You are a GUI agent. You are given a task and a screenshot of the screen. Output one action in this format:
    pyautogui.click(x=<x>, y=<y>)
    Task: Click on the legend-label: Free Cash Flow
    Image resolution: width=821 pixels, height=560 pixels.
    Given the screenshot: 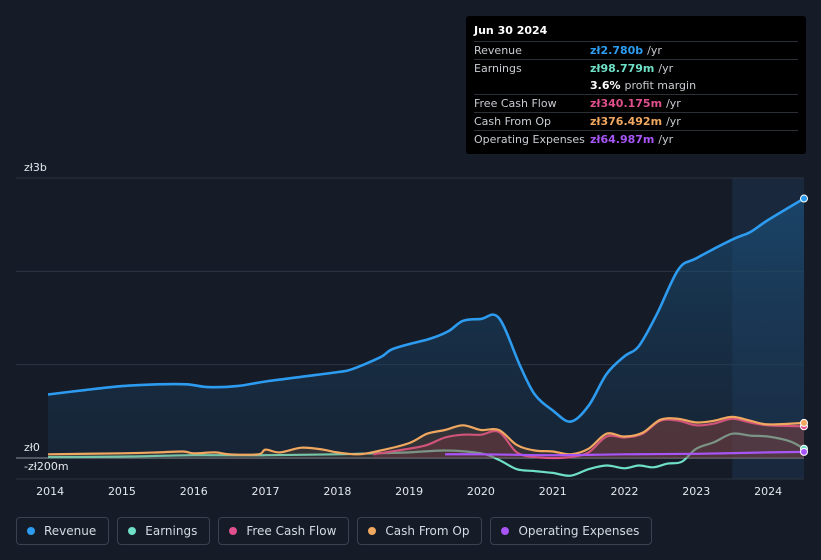 What is the action you would take?
    pyautogui.click(x=291, y=531)
    